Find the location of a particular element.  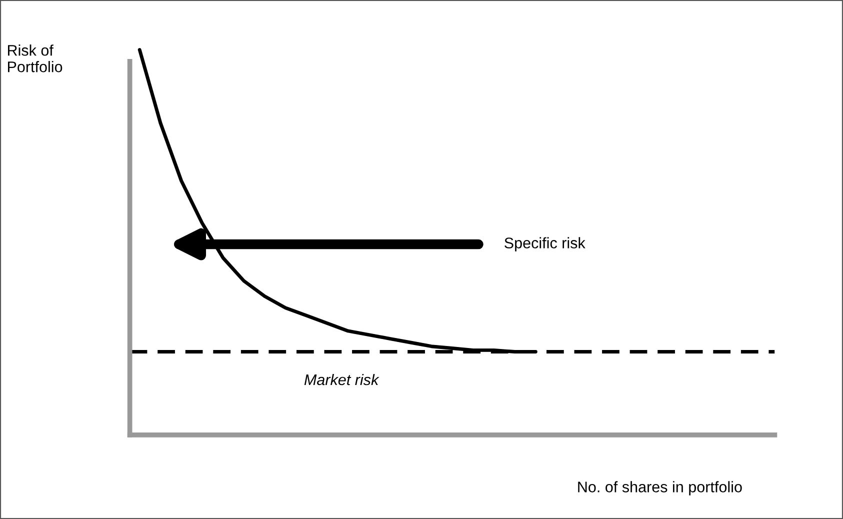

x-axis-title: No. of shares in portfolio is located at coordinates (660, 488).